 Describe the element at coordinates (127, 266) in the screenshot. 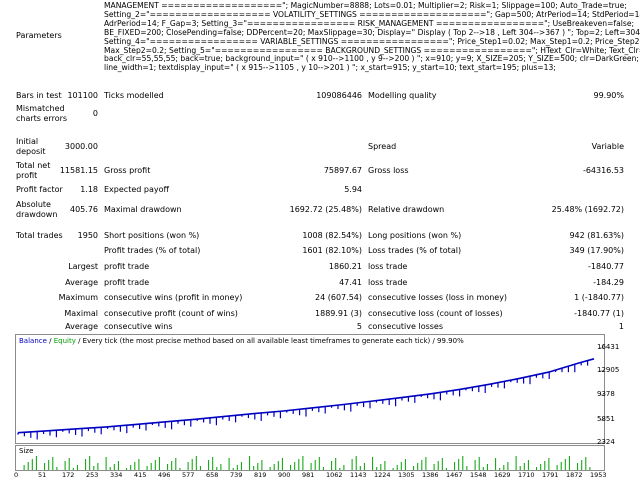

I see `largest-profit-label: profit trade` at that location.